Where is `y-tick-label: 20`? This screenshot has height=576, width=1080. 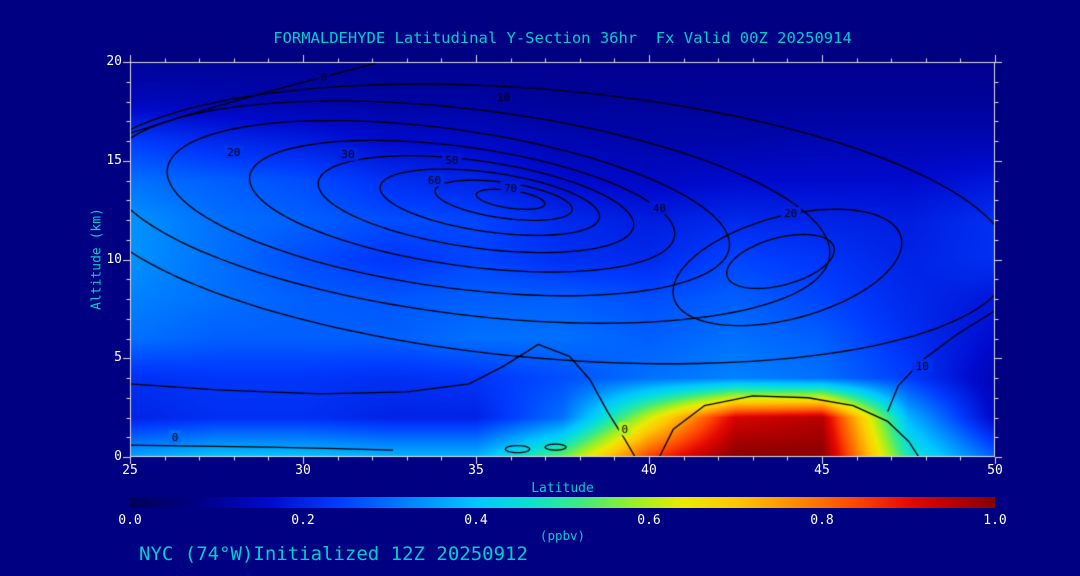
y-tick-label: 20 is located at coordinates (114, 61).